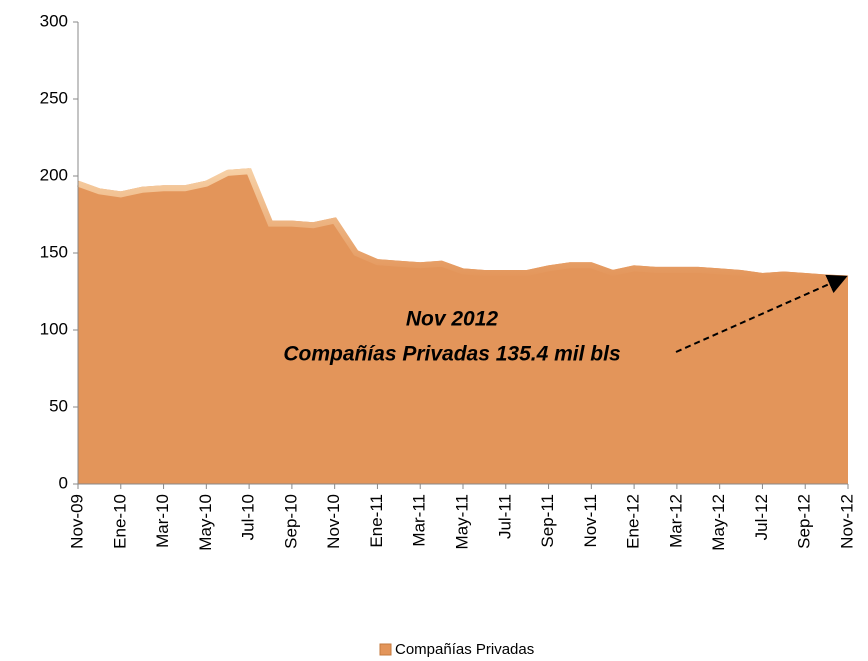 This screenshot has width=868, height=661. I want to click on y-tick-label: 250, so click(54, 97).